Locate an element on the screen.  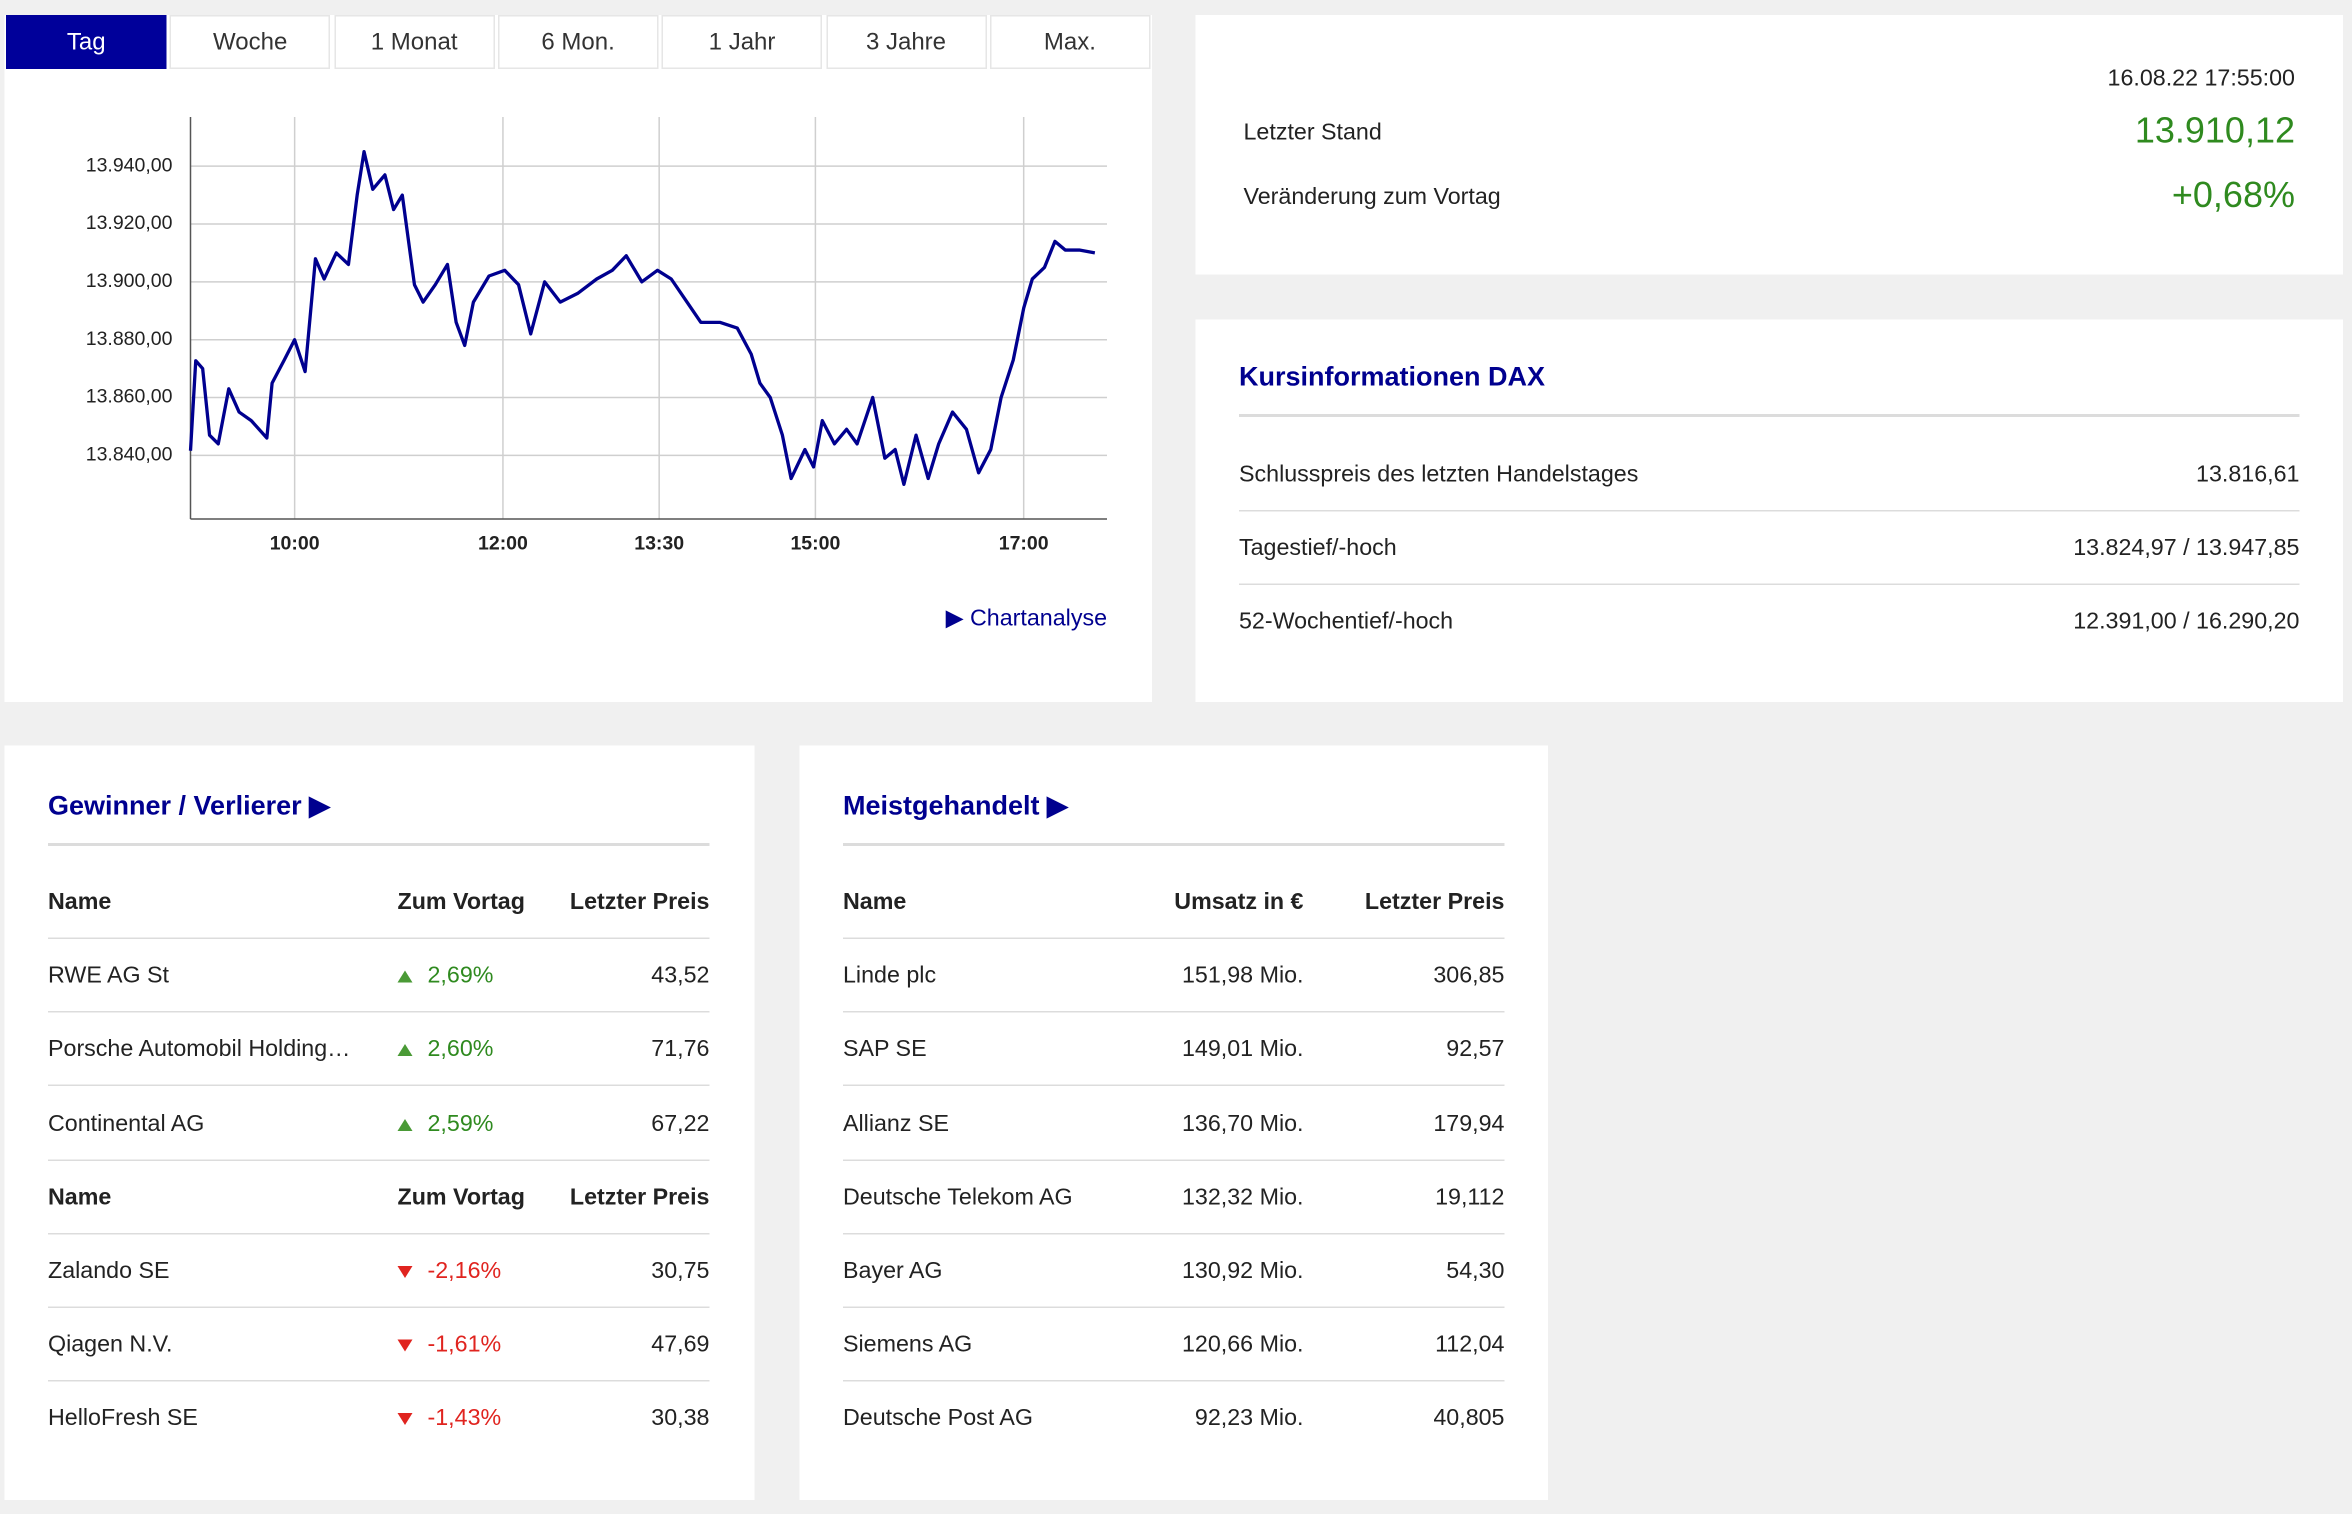
stock-name: Zalando SE is located at coordinates (109, 1271).